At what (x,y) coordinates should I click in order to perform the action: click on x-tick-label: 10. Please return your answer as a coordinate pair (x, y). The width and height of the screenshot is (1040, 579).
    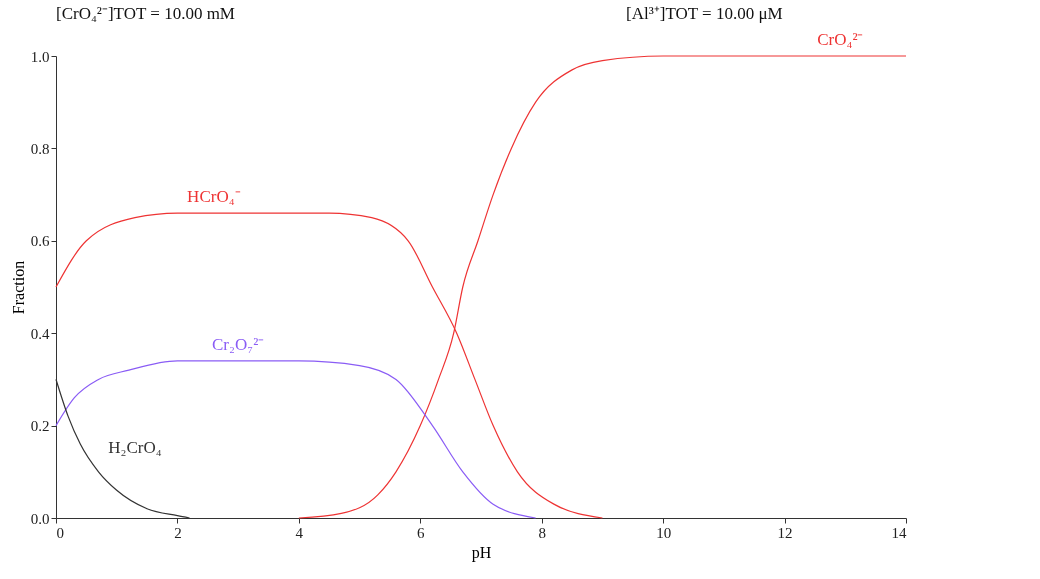
    Looking at the image, I should click on (664, 532).